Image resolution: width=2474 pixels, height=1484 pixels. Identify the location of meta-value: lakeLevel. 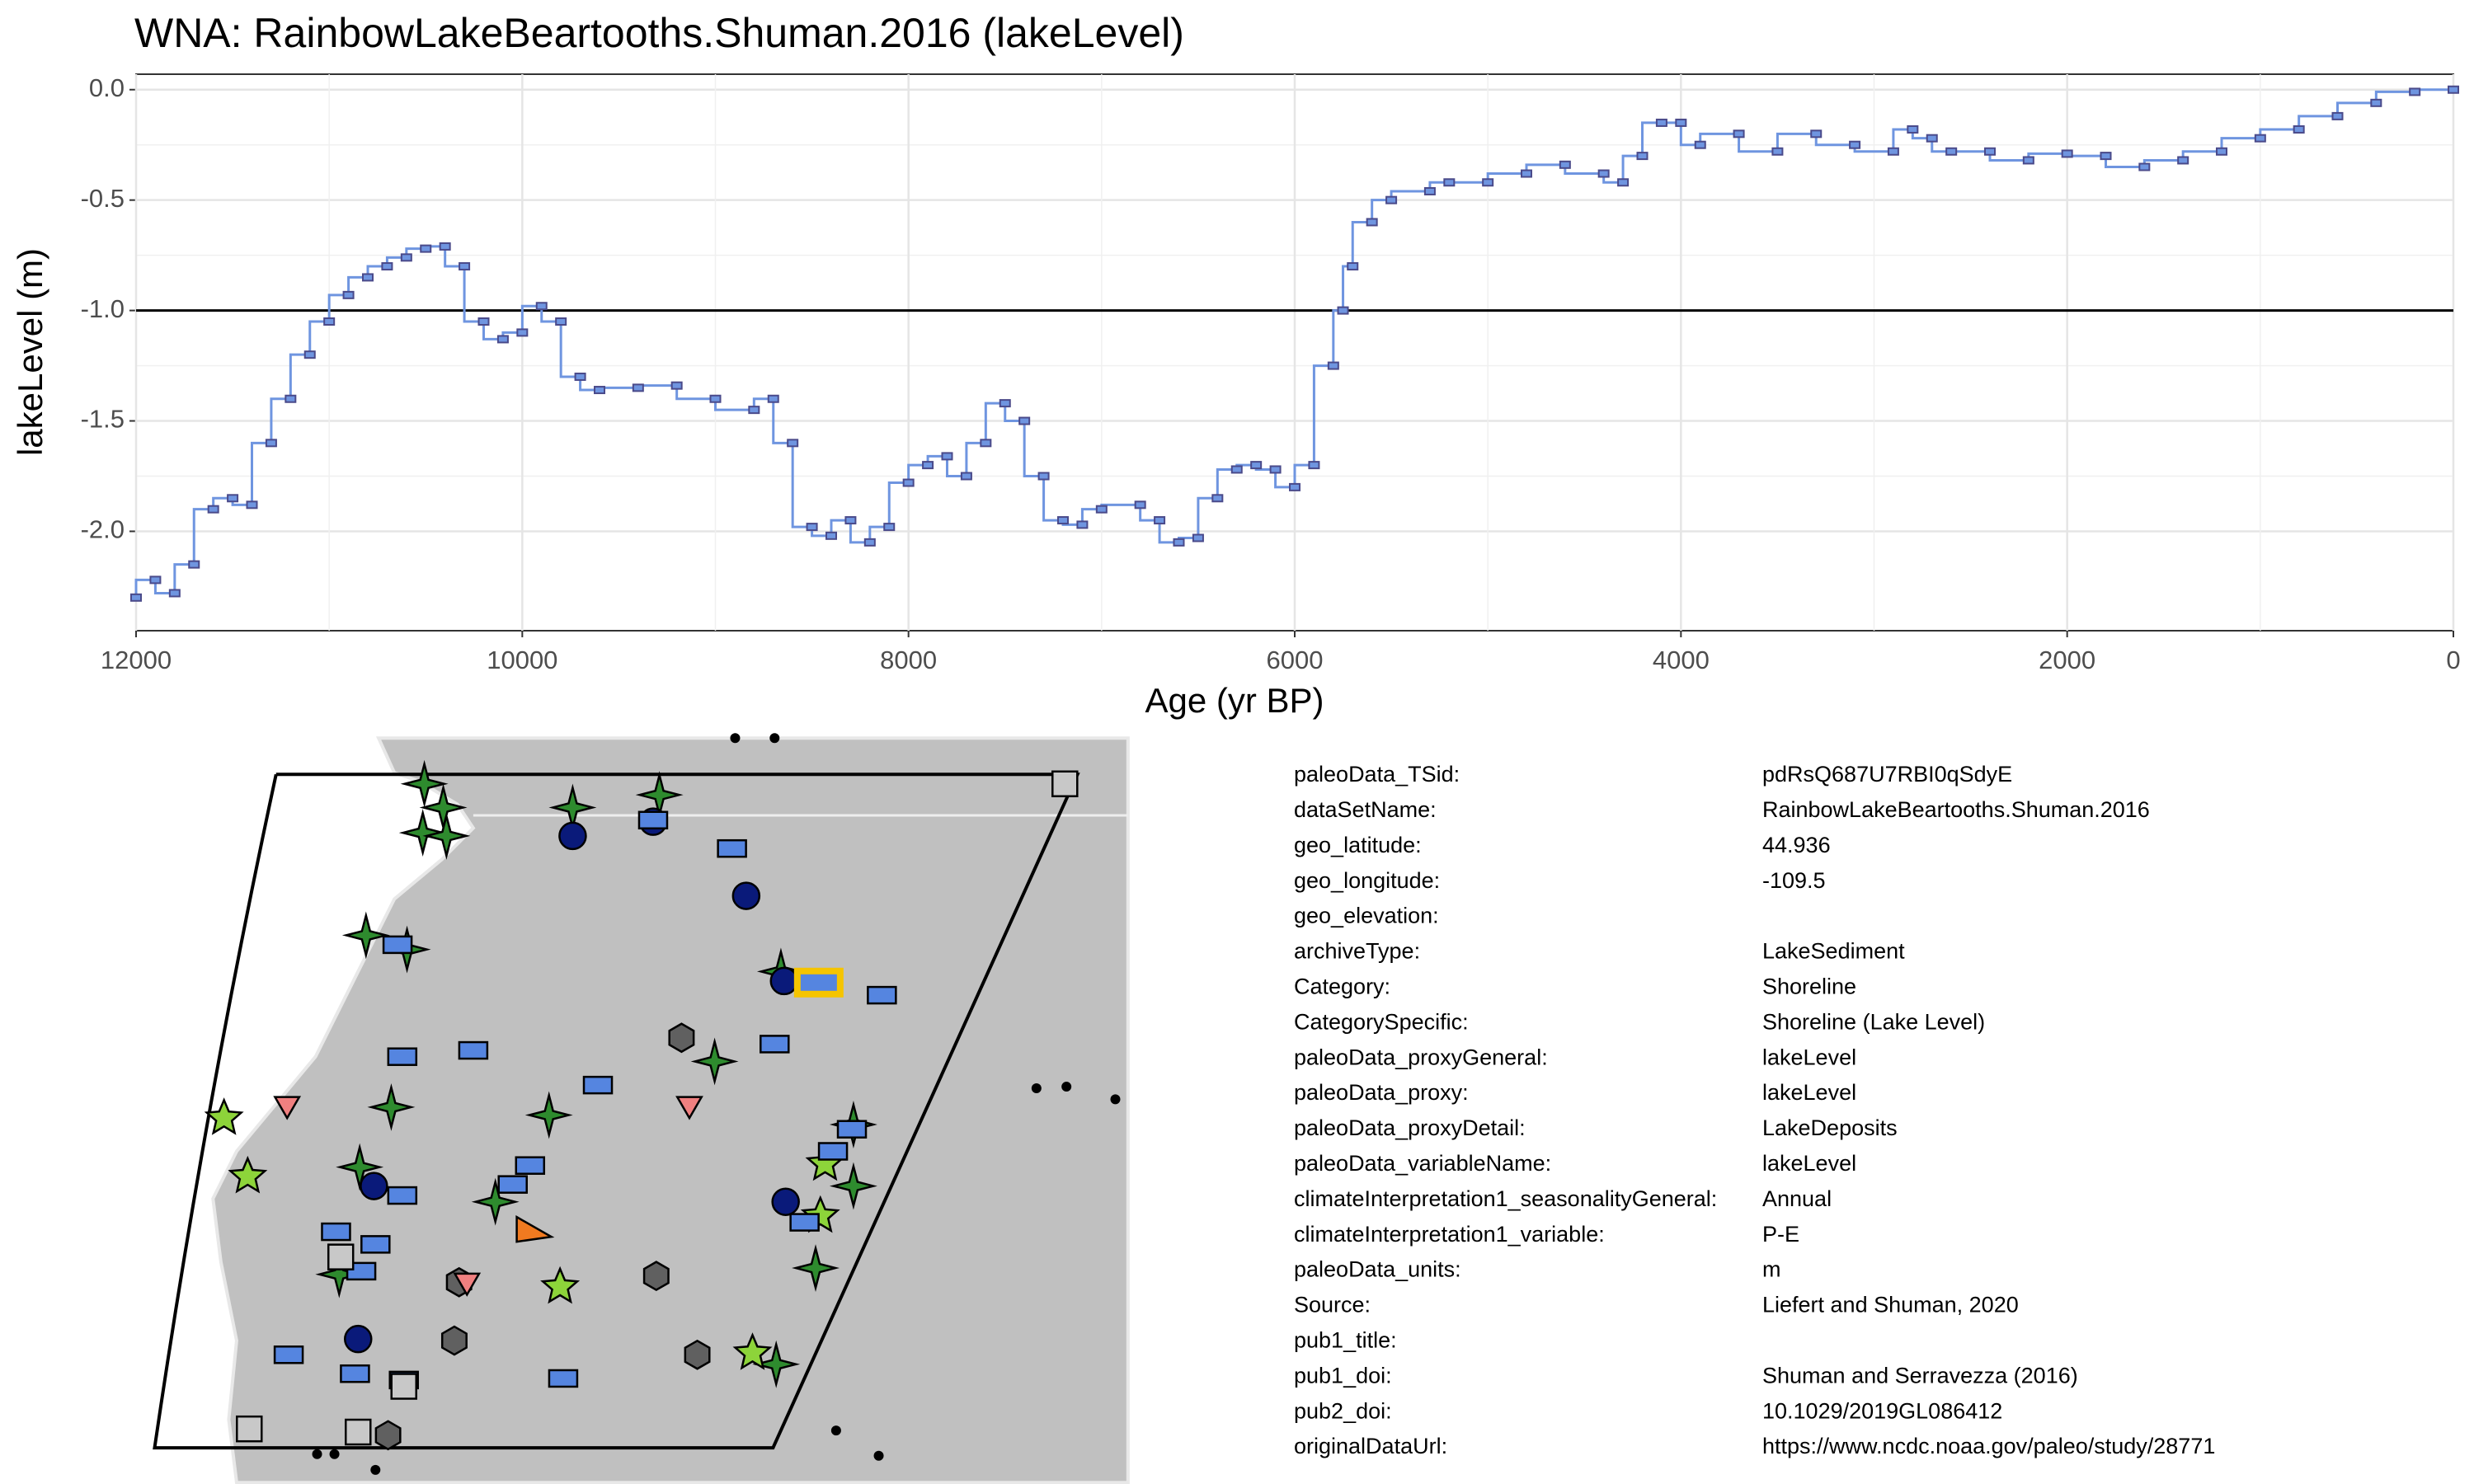
(1809, 1057).